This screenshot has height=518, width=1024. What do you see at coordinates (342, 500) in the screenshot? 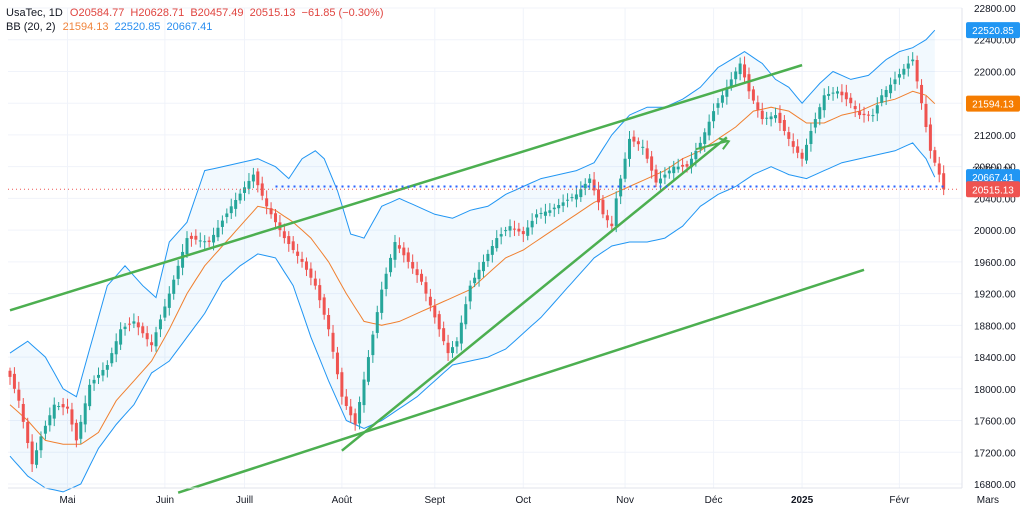
I see `x-tick-label: Août` at bounding box center [342, 500].